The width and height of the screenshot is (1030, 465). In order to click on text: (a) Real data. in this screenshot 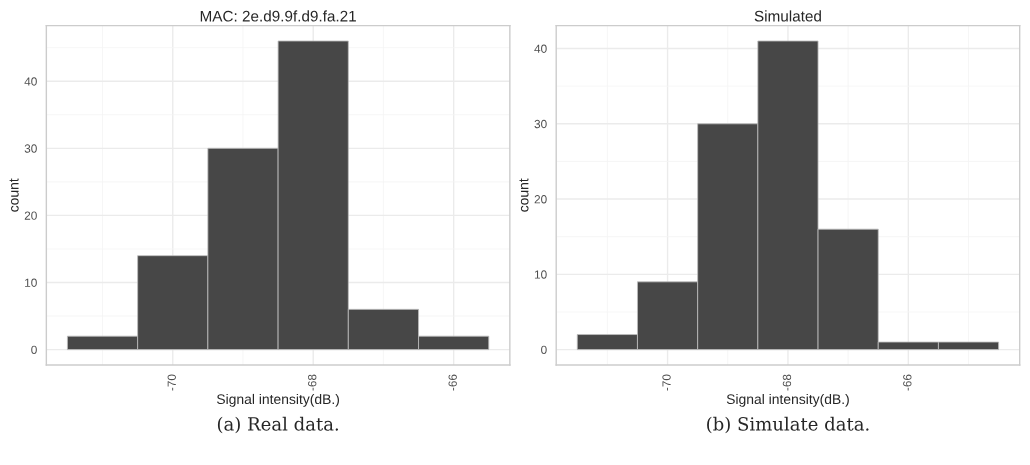, I will do `click(278, 425)`.